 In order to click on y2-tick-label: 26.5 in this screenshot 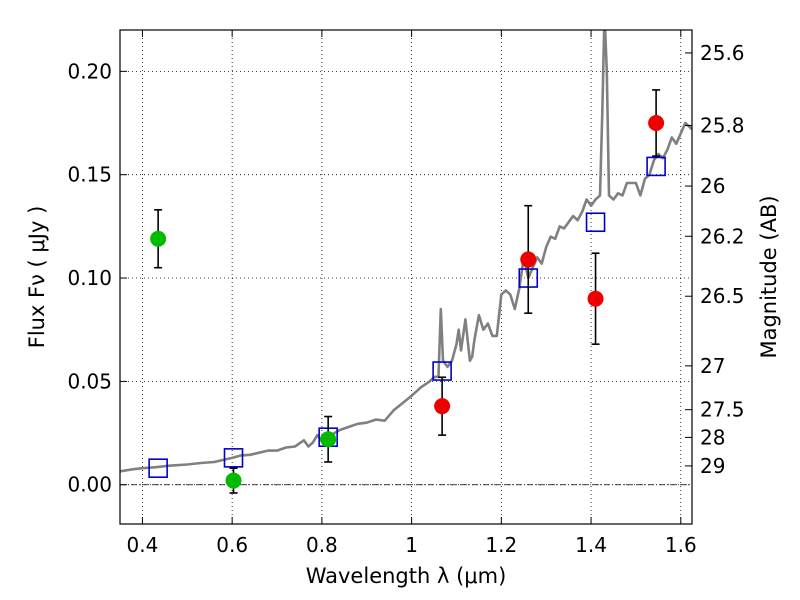, I will do `click(722, 296)`.